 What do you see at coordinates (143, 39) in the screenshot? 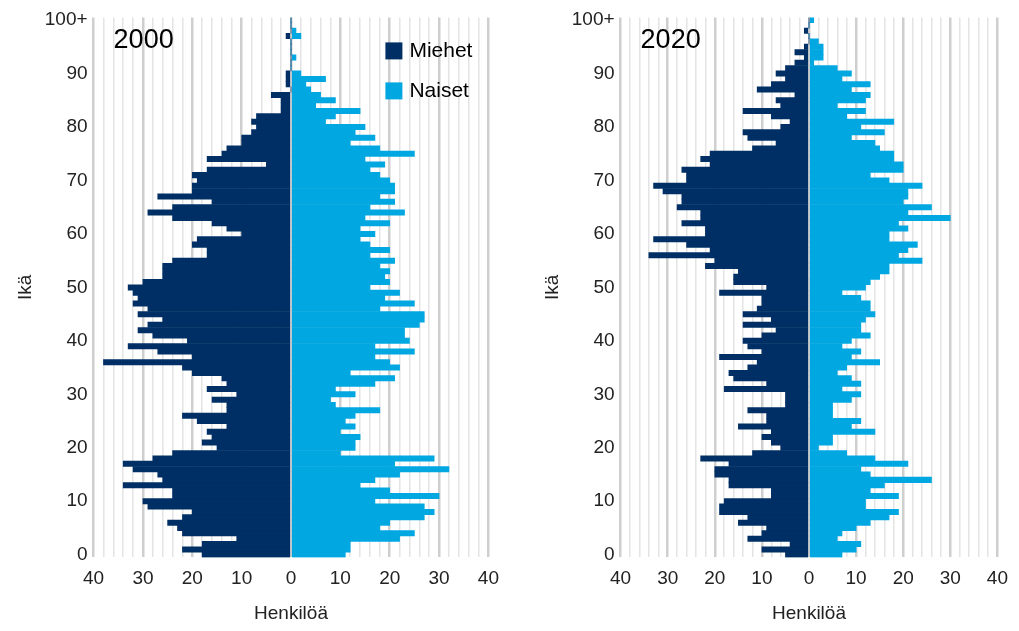
I see `chart-title: 2000` at bounding box center [143, 39].